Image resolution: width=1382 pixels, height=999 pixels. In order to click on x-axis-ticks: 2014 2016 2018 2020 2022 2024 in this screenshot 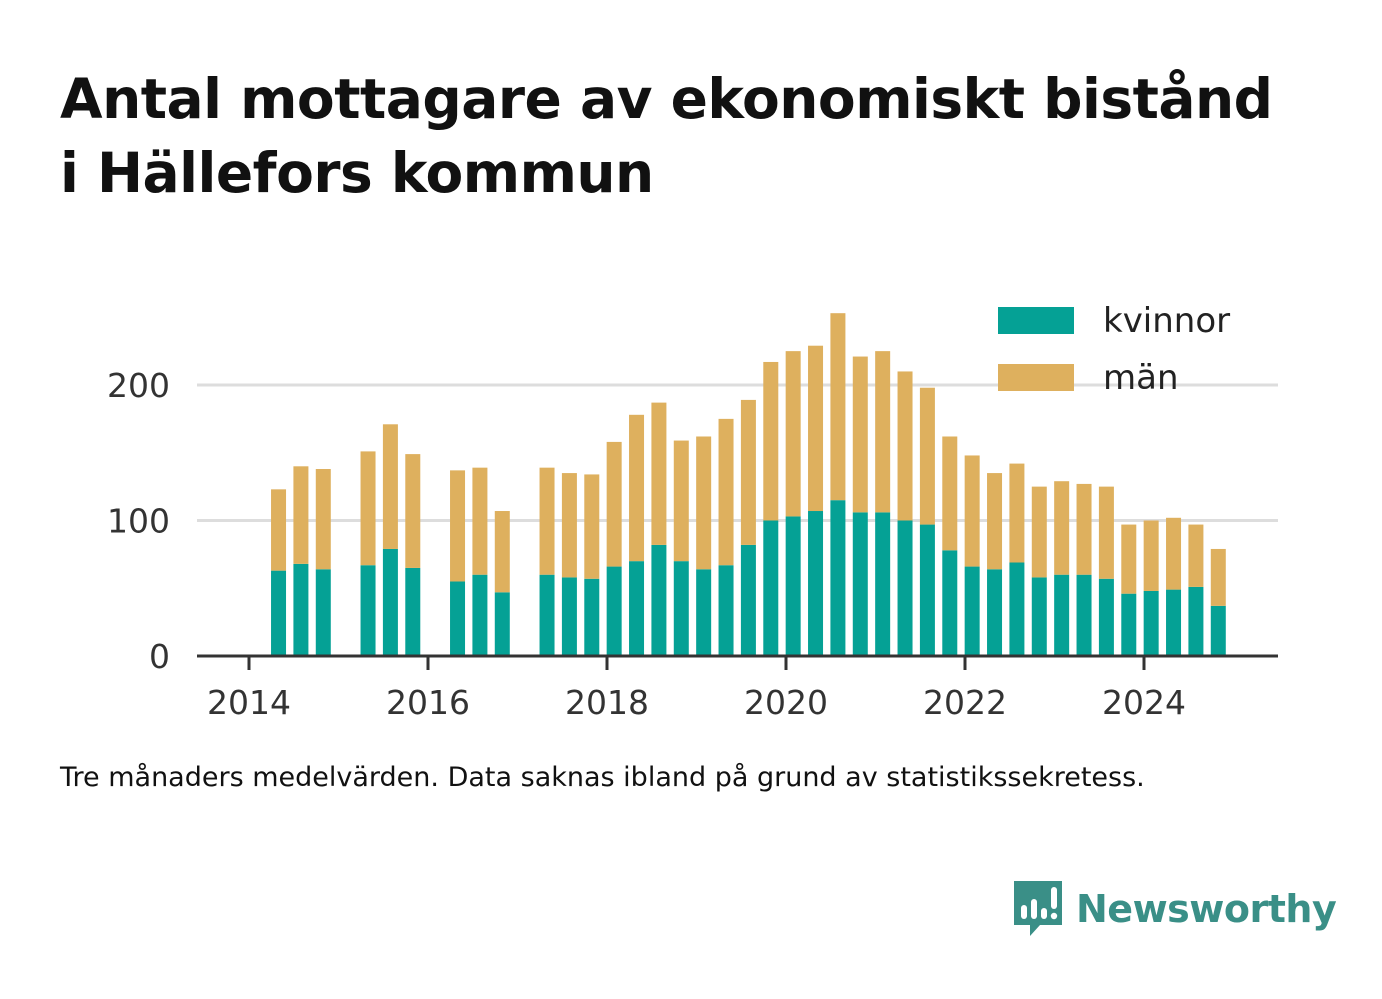, I will do `click(696, 702)`.